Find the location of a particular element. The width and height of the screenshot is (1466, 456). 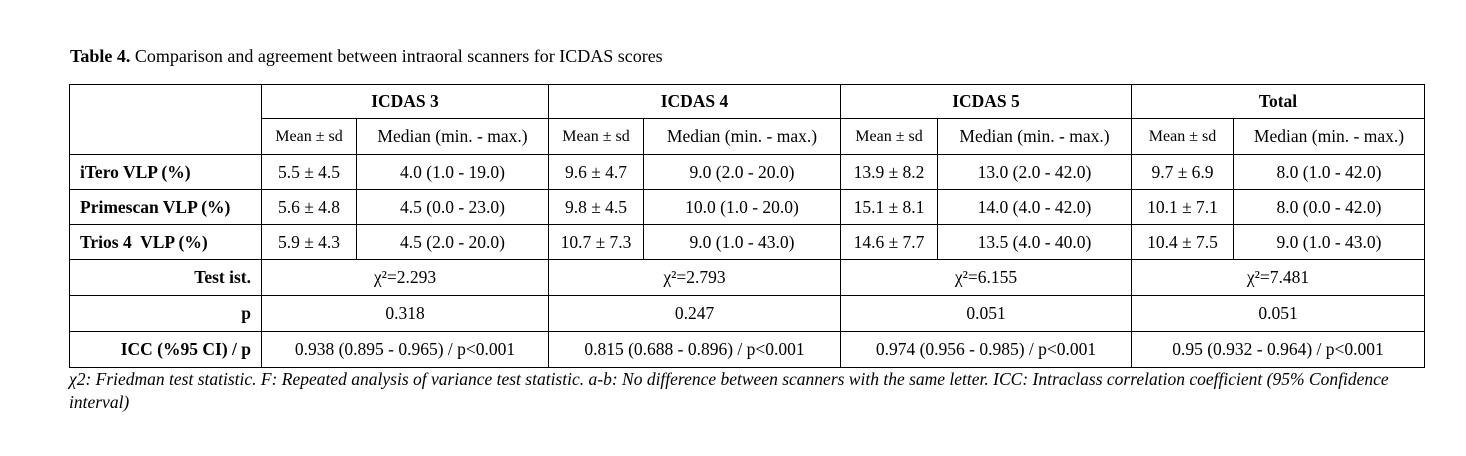

test-statistic-icdas5: χ²=6.155 is located at coordinates (986, 277).